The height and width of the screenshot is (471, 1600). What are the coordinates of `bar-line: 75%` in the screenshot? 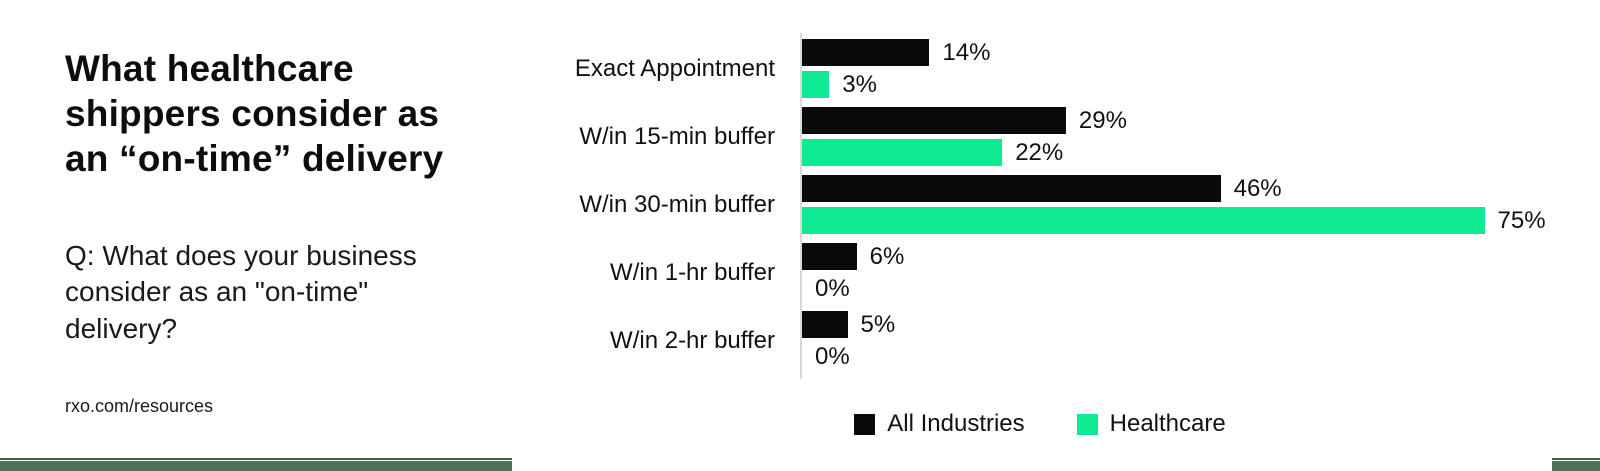 It's located at (1186, 220).